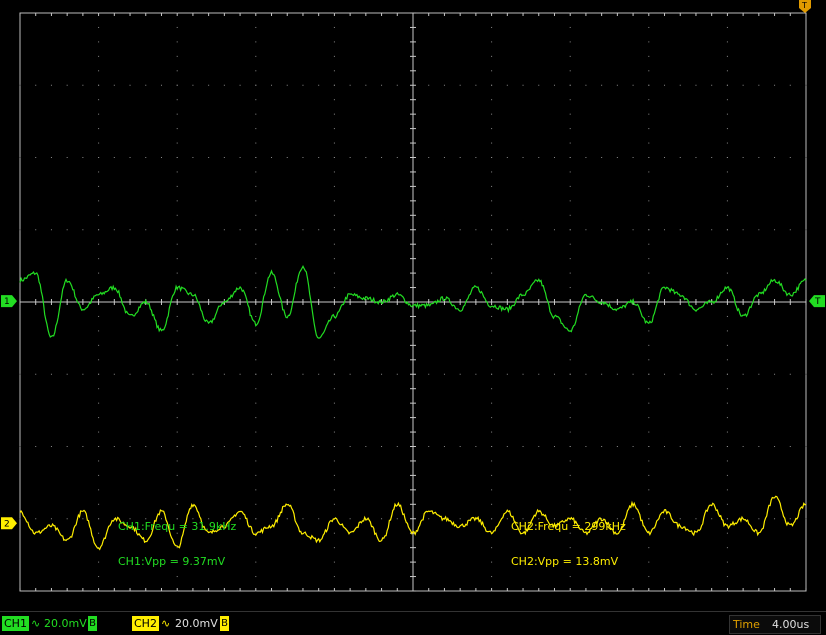 This screenshot has height=635, width=826. I want to click on trigger-level-marker: T, so click(817, 301).